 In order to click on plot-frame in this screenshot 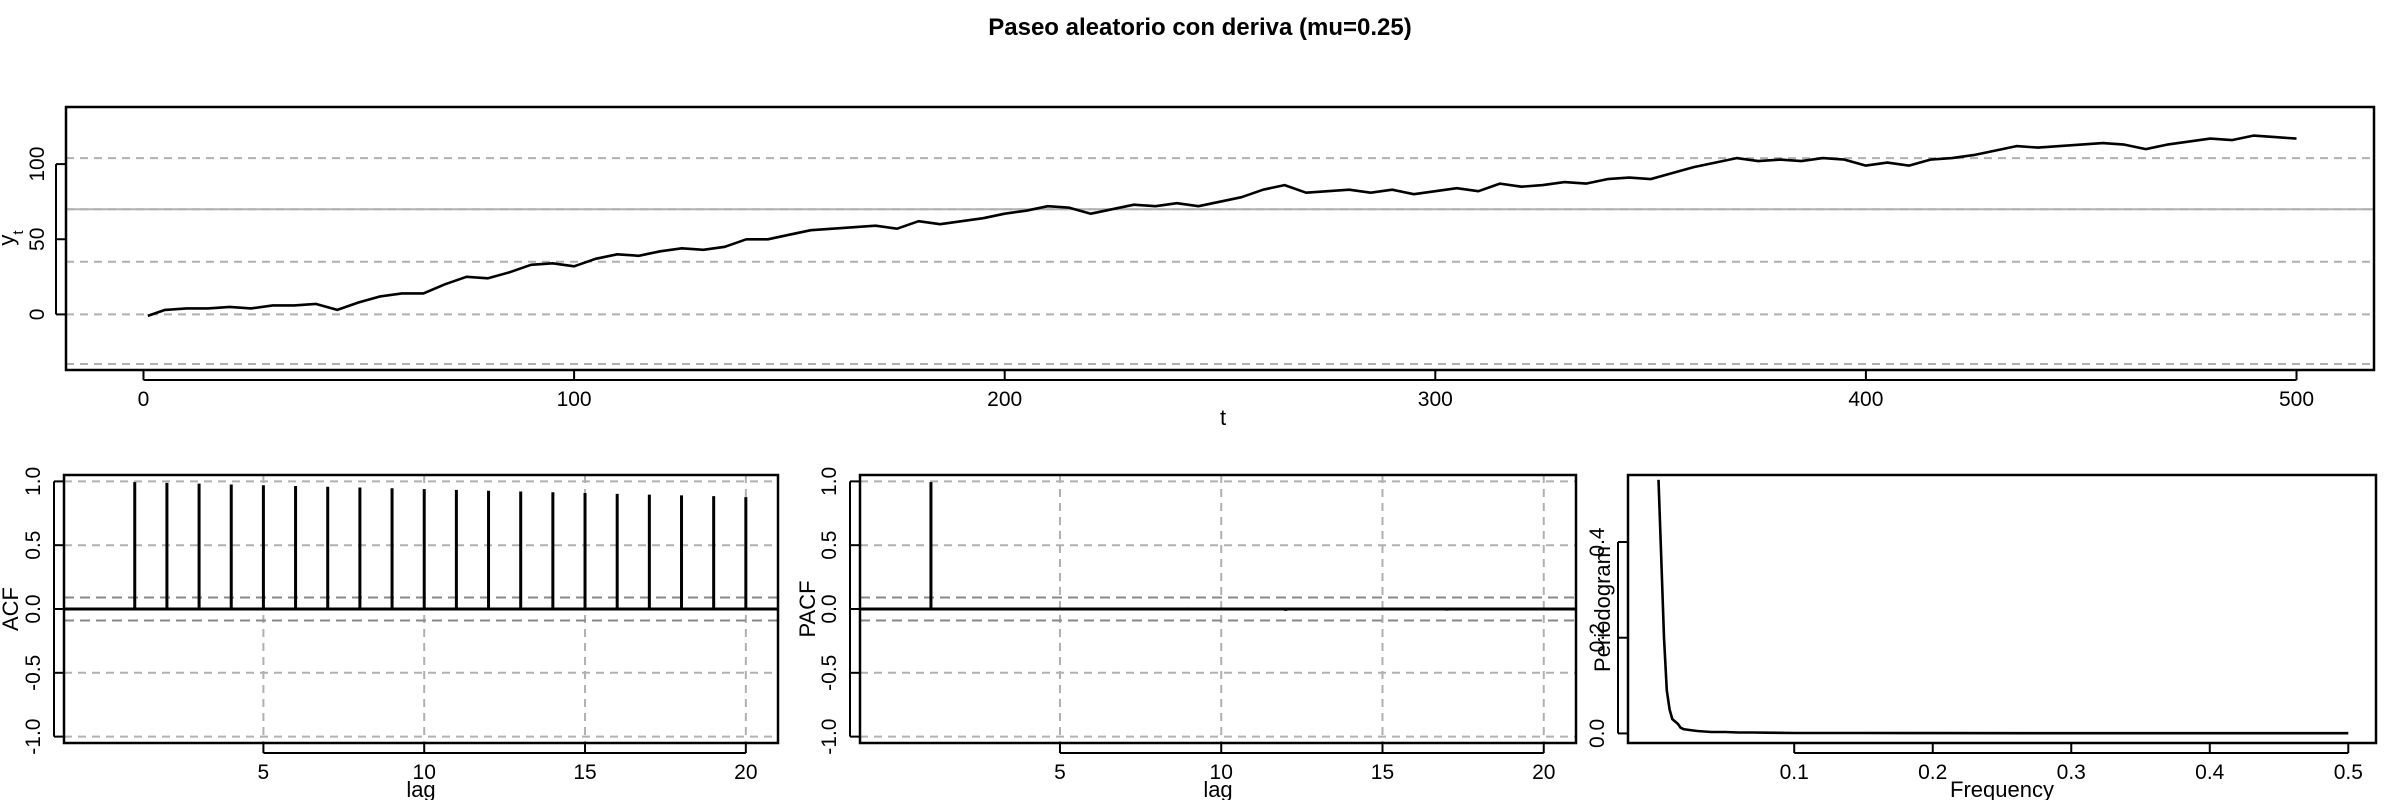, I will do `click(2002, 609)`.